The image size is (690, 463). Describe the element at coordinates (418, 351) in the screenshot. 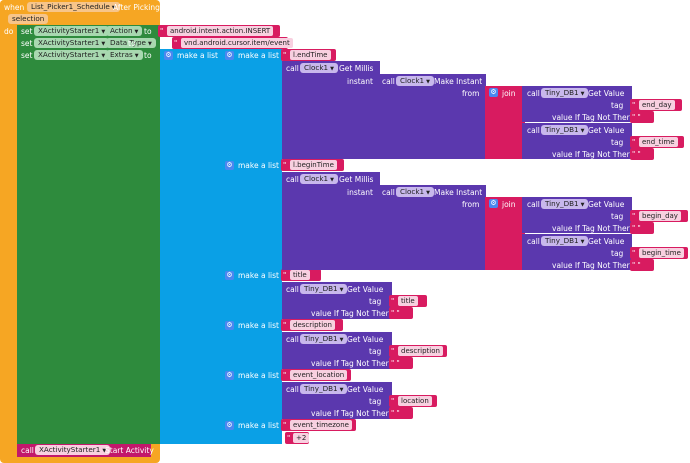

I see `tag-string: " description` at that location.